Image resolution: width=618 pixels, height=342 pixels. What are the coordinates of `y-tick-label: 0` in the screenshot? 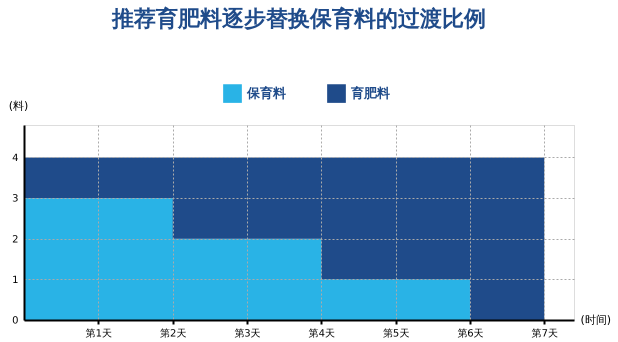 It's located at (15, 321).